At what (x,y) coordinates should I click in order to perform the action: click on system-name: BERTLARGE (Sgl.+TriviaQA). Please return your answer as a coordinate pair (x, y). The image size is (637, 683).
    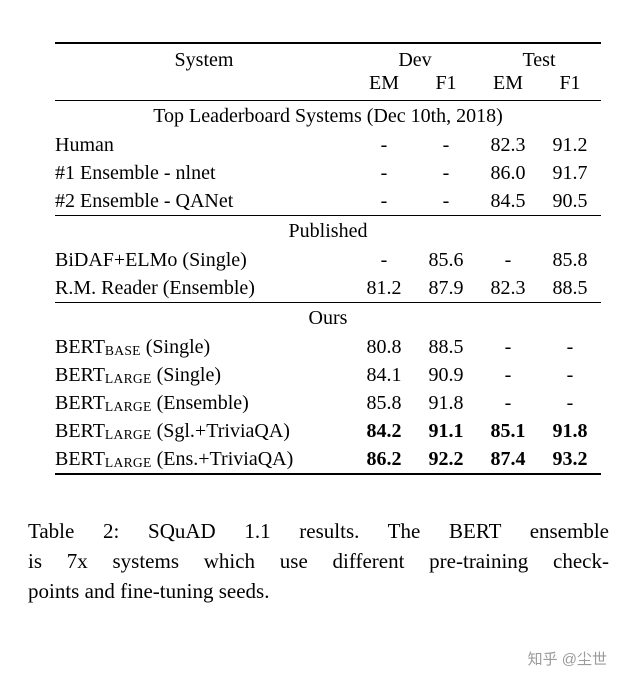
    Looking at the image, I should click on (204, 431).